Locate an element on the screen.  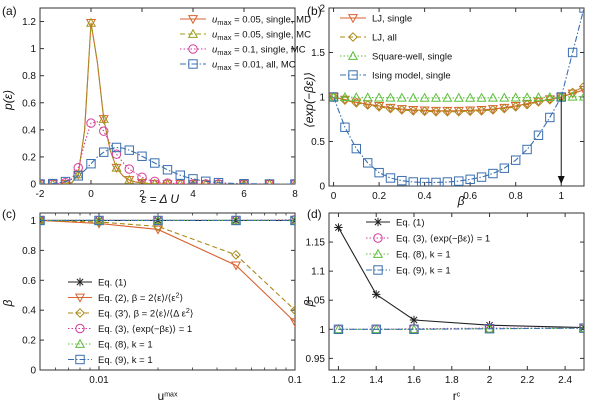
x-tick-label: 8 is located at coordinates (295, 194).